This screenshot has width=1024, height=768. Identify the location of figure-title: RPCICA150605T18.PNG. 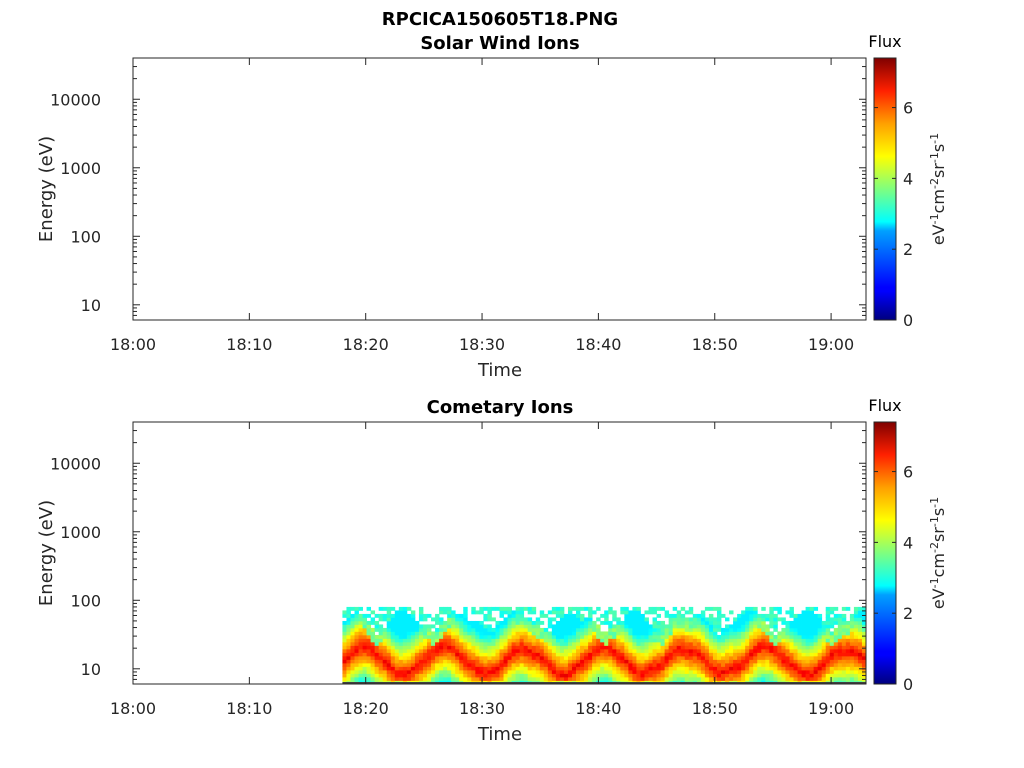
(500, 19).